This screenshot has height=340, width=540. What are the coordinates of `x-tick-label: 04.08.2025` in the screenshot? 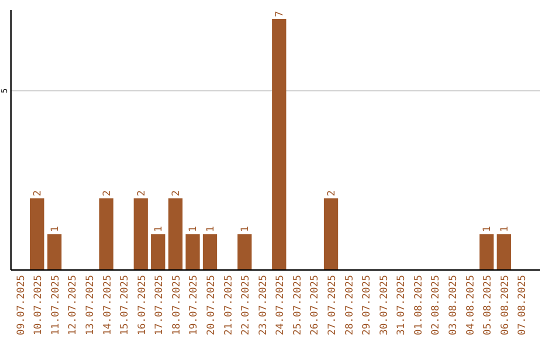 It's located at (470, 305).